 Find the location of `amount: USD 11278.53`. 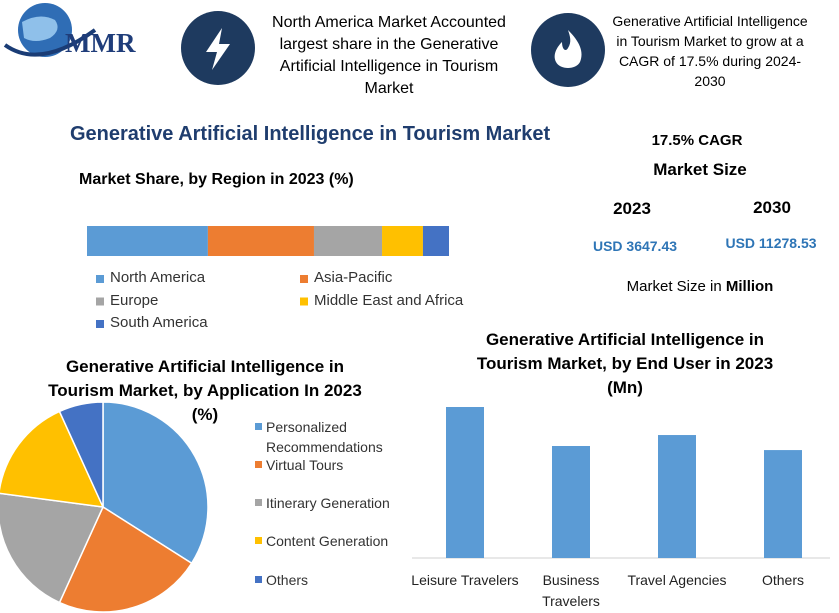

amount: USD 11278.53 is located at coordinates (771, 243).